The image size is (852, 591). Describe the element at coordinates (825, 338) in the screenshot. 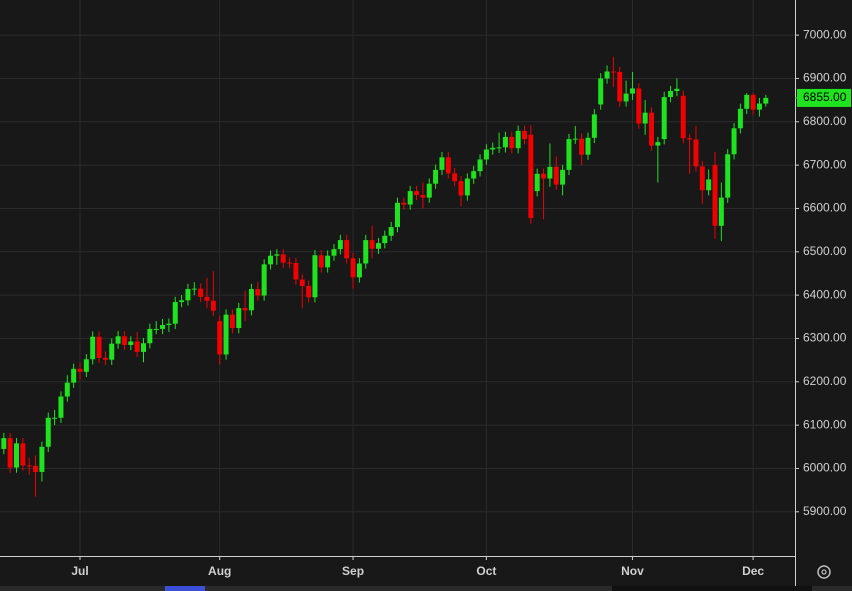

I see `y-tick-label: 6300.00` at that location.